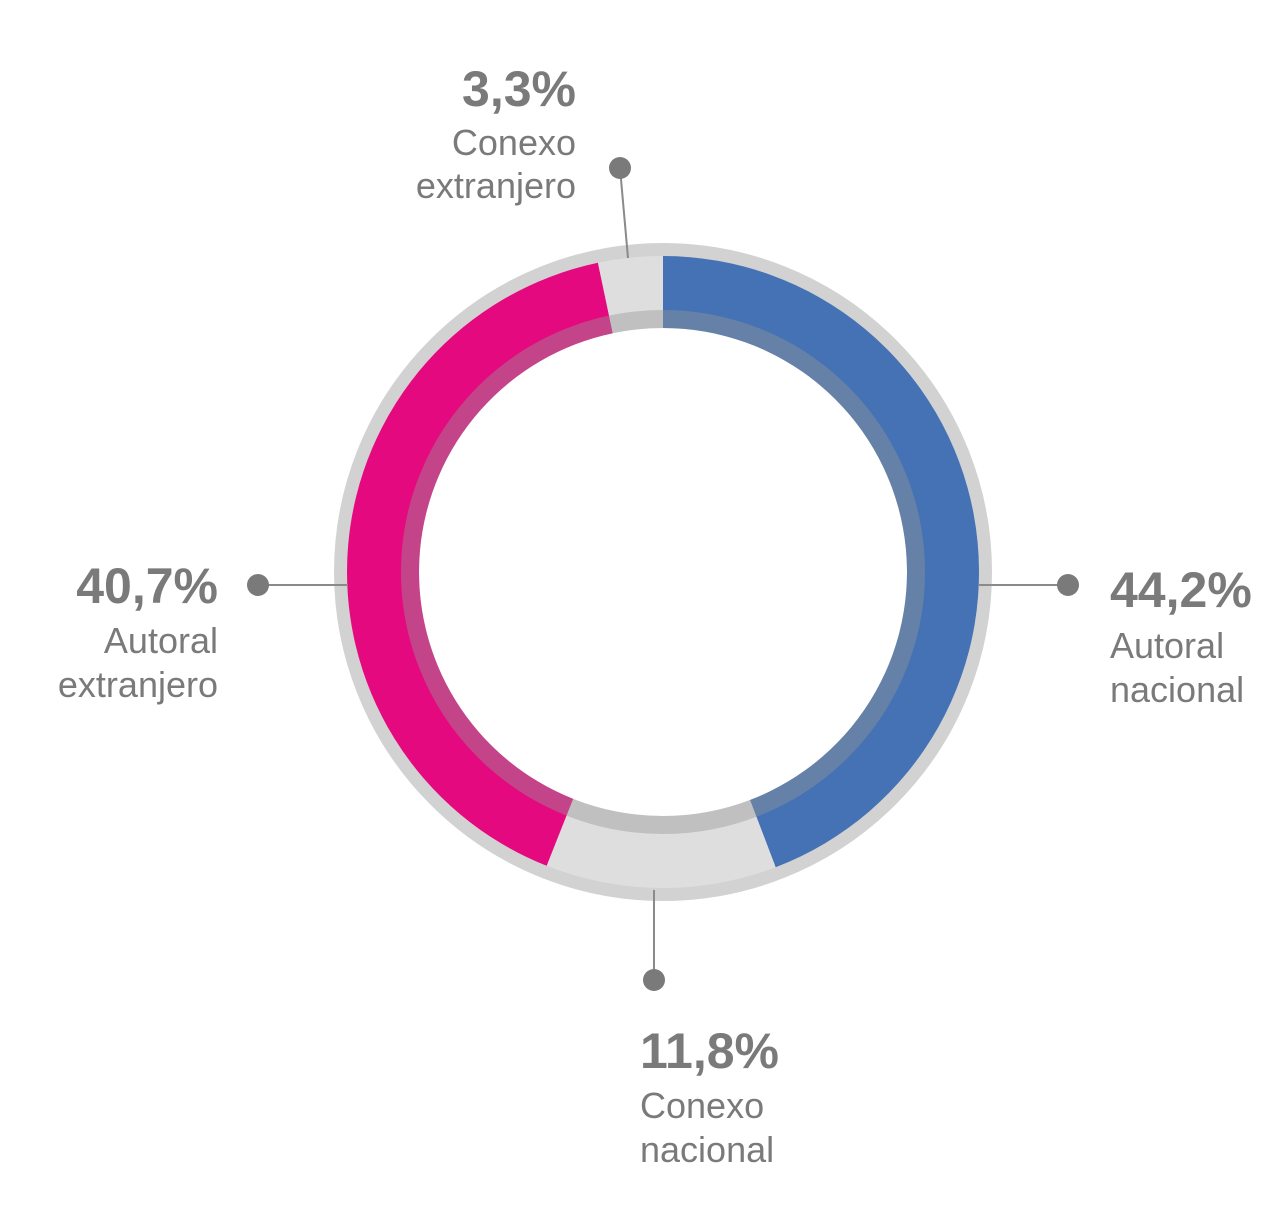 Image resolution: width=1280 pixels, height=1212 pixels. I want to click on donut-segment-autoral-nacional, so click(821, 562).